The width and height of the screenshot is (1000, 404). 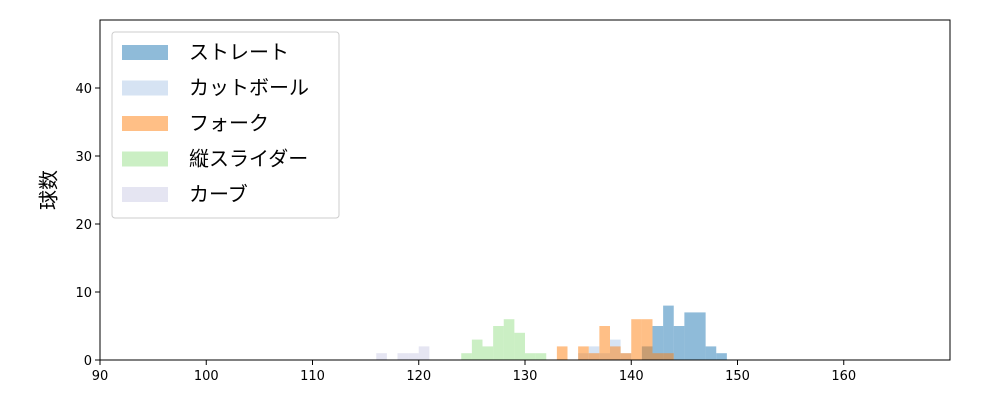 What do you see at coordinates (100, 376) in the screenshot?
I see `x-tick-label: 90` at bounding box center [100, 376].